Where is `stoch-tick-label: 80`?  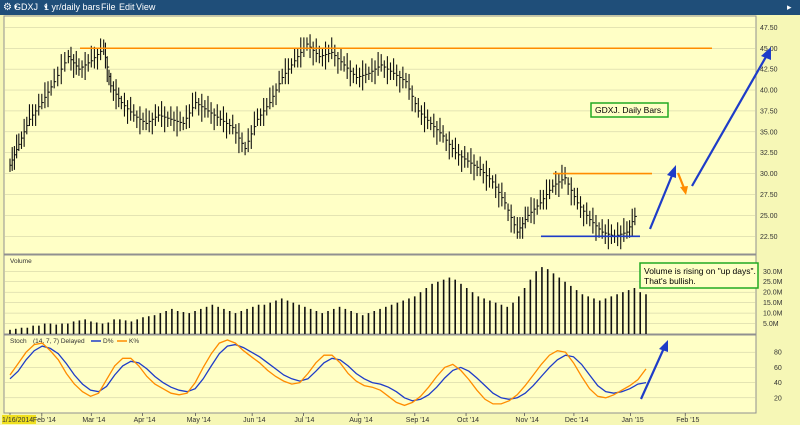
stoch-tick-label: 80 is located at coordinates (778, 353).